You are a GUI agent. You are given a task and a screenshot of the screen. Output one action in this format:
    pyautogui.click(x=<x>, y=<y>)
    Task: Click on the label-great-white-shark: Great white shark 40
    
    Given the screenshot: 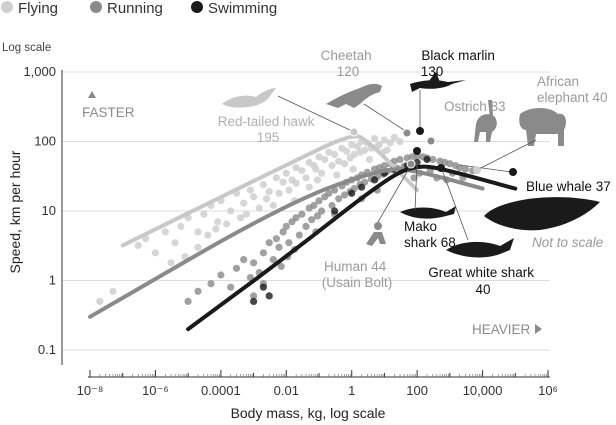 What is the action you would take?
    pyautogui.click(x=483, y=281)
    